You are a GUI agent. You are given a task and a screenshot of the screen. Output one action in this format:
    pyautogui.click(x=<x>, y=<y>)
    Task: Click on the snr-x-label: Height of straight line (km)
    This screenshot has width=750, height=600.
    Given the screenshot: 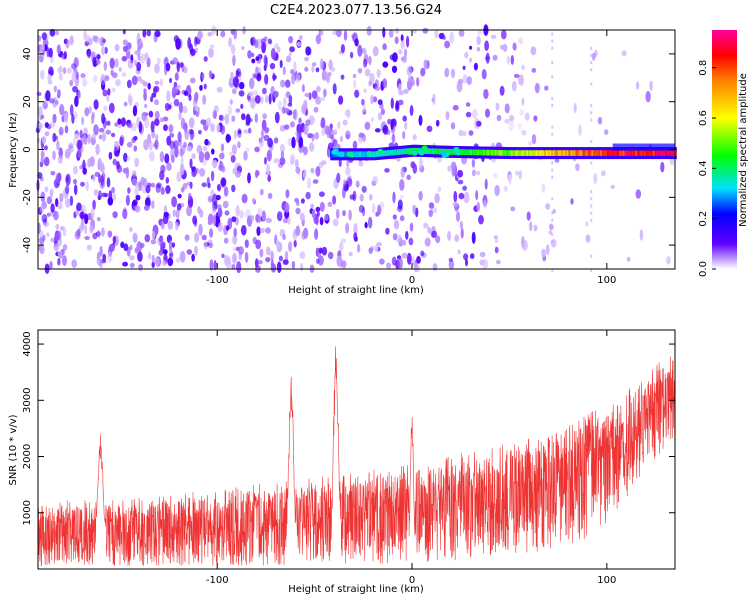 What is the action you would take?
    pyautogui.click(x=356, y=589)
    